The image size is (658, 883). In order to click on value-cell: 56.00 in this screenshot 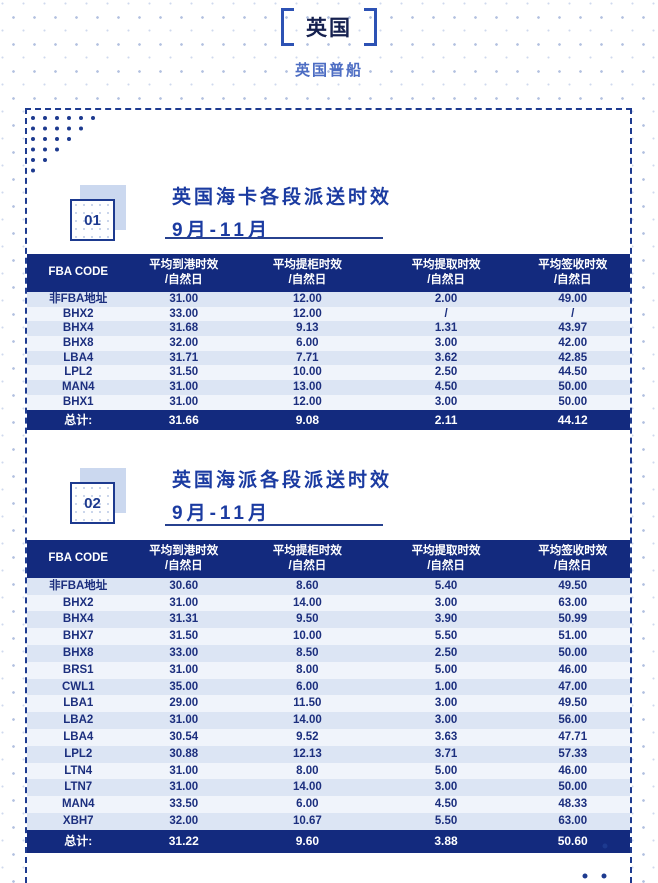, I will do `click(573, 720)`.